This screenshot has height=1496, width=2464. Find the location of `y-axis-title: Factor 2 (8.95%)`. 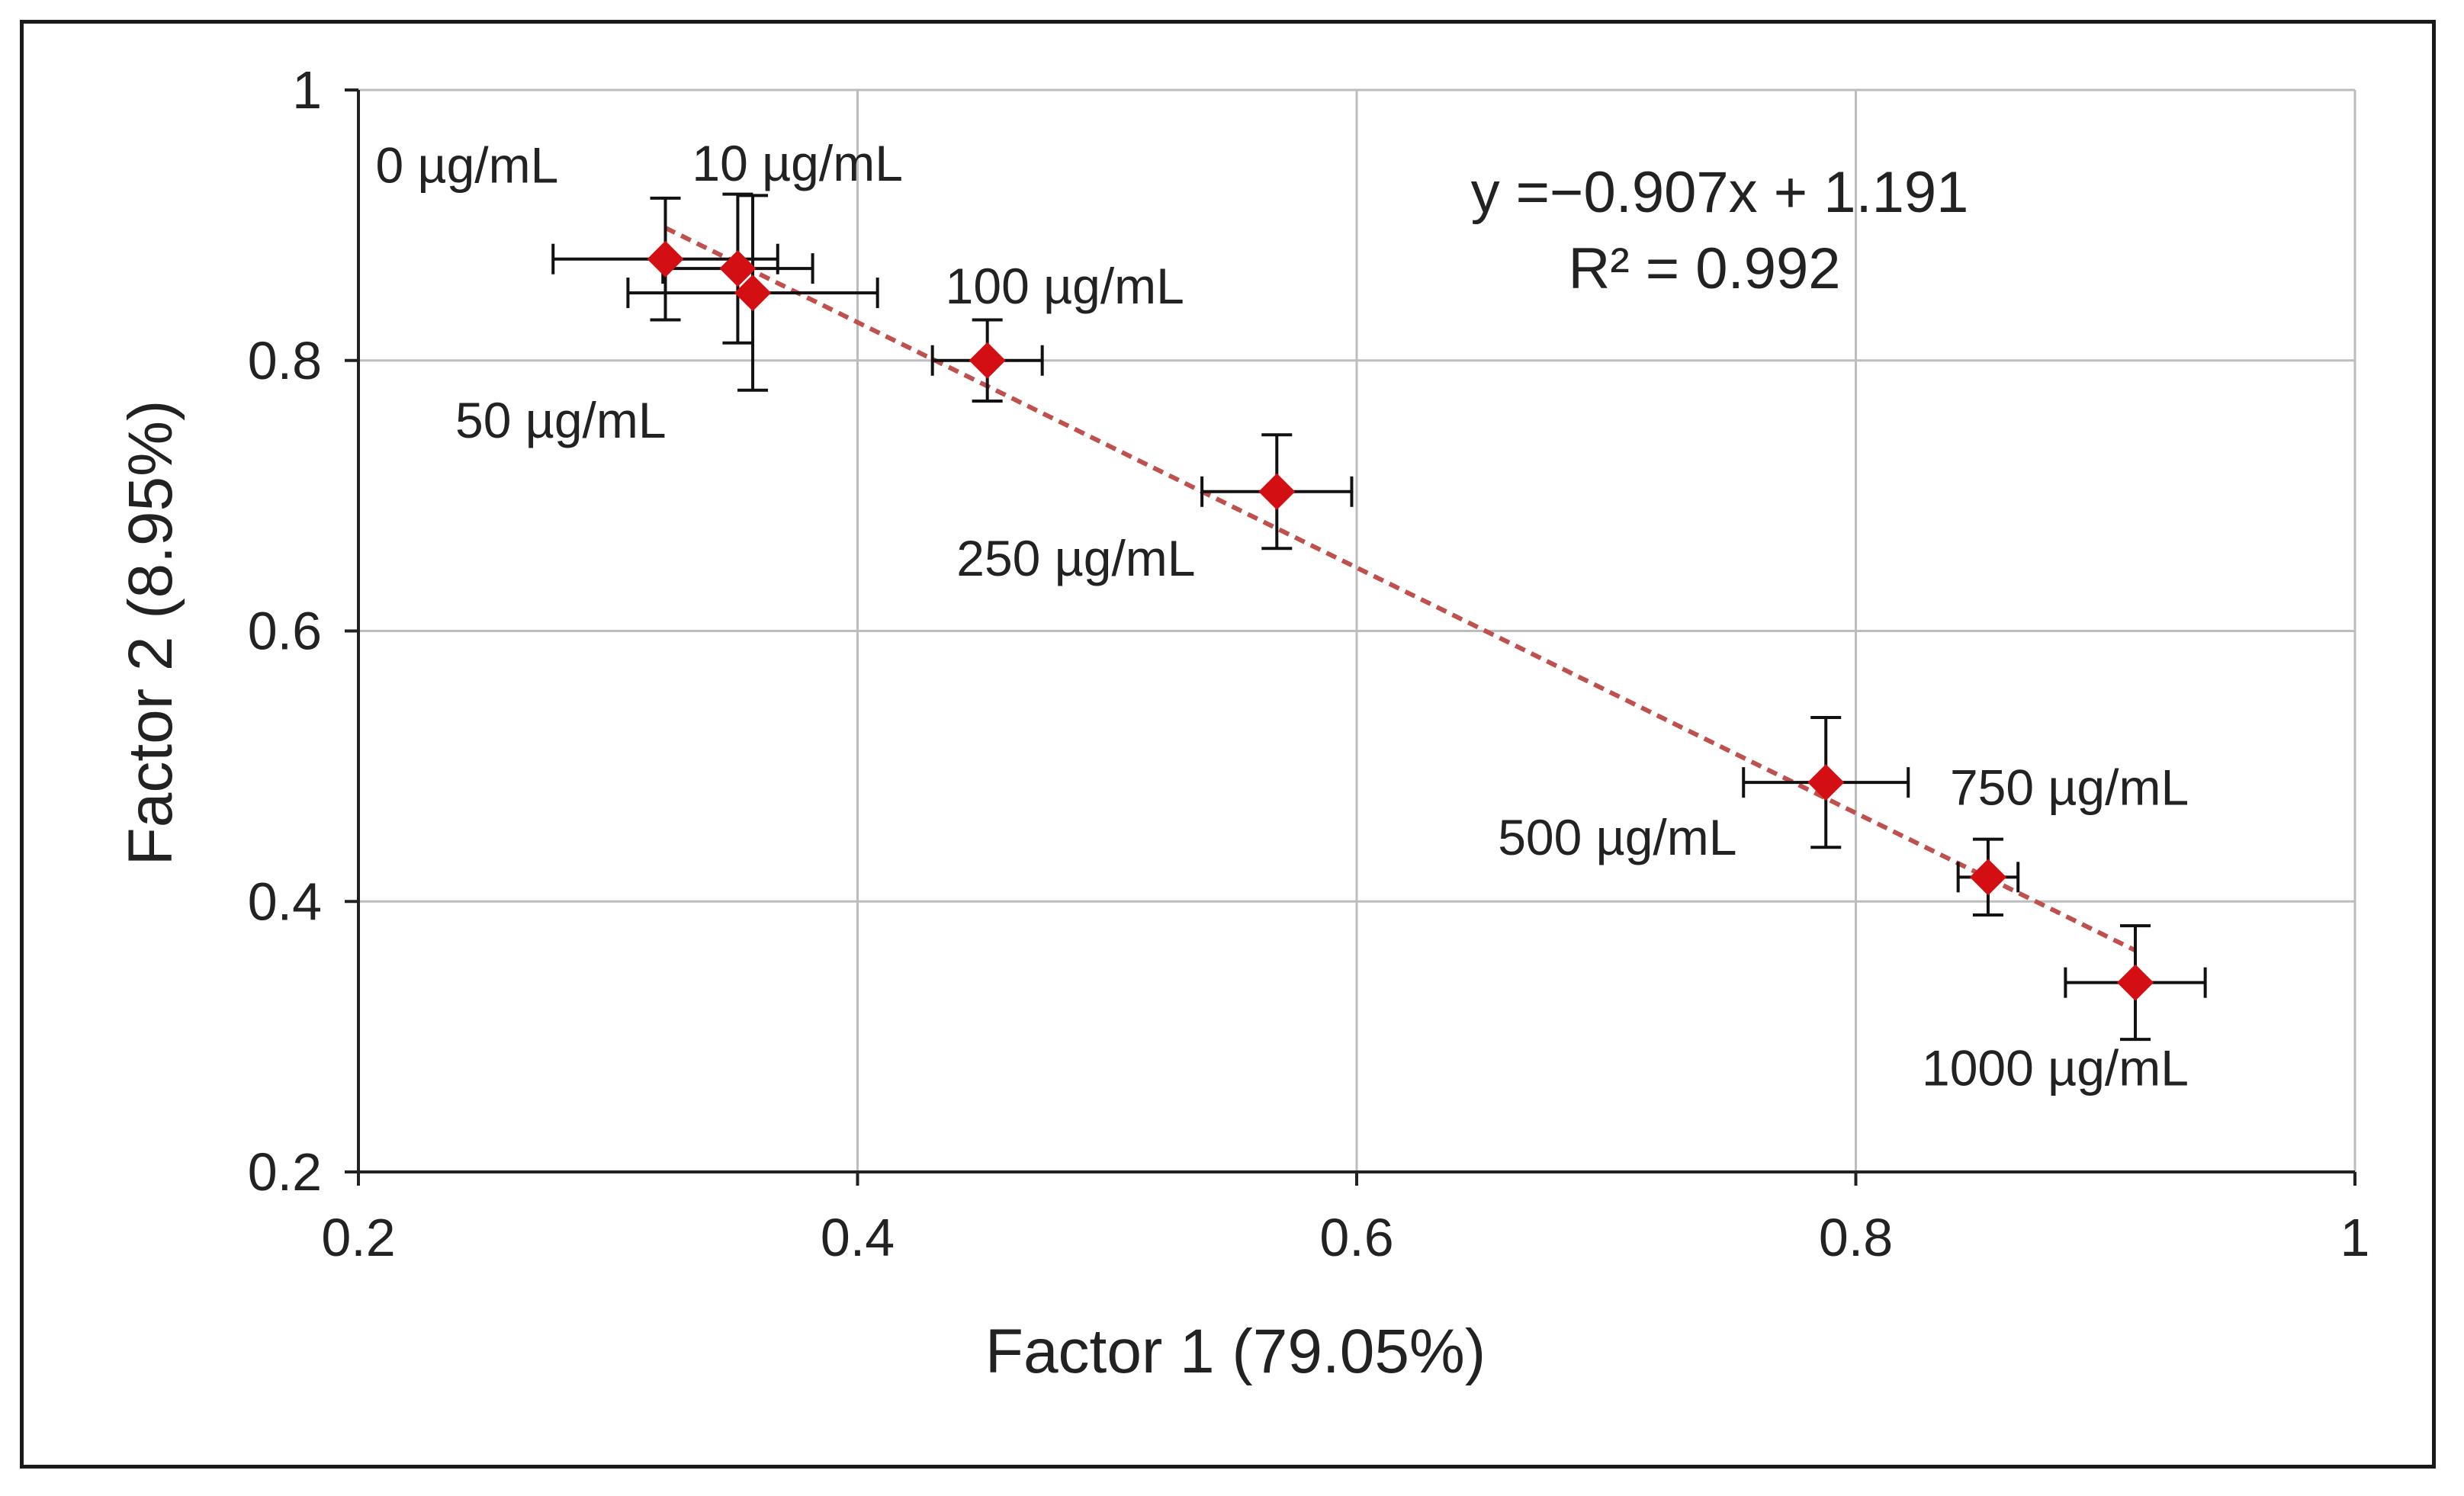

y-axis-title: Factor 2 (8.95%) is located at coordinates (150, 633).